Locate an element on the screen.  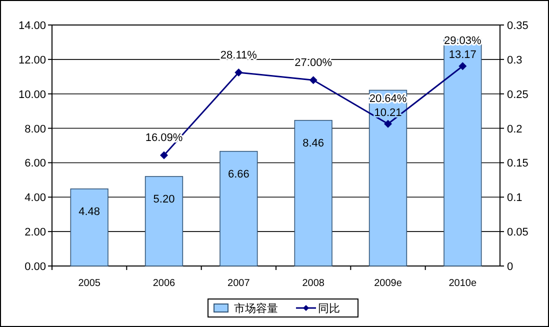
y2-tick-label: 0.1 is located at coordinates (514, 198).